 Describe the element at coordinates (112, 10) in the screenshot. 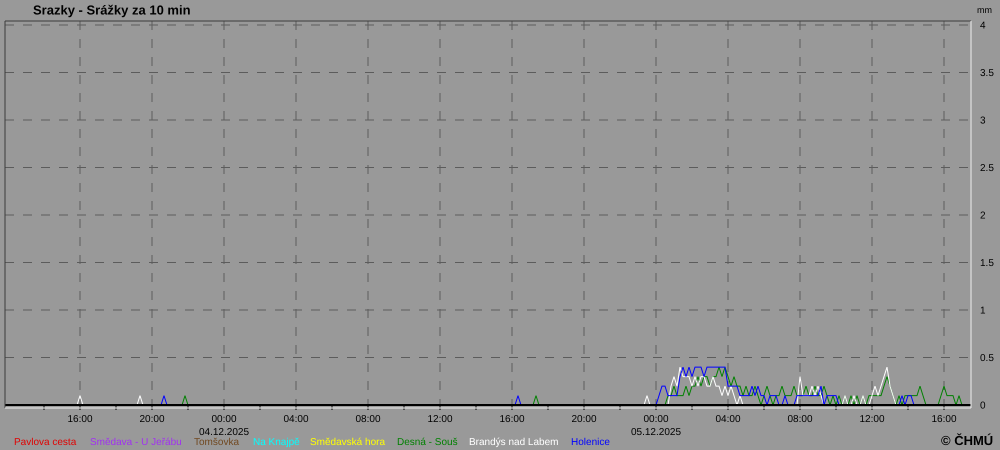

I see `chart-title: Srazky - Srážky za 10 min` at that location.